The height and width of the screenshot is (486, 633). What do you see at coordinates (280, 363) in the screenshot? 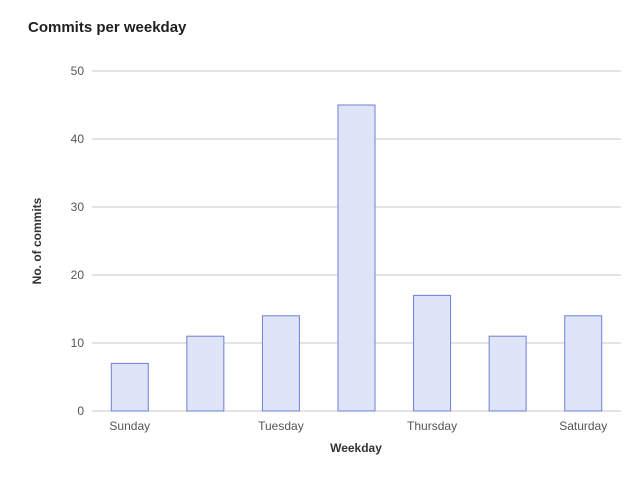
I see `bar-tuesday` at bounding box center [280, 363].